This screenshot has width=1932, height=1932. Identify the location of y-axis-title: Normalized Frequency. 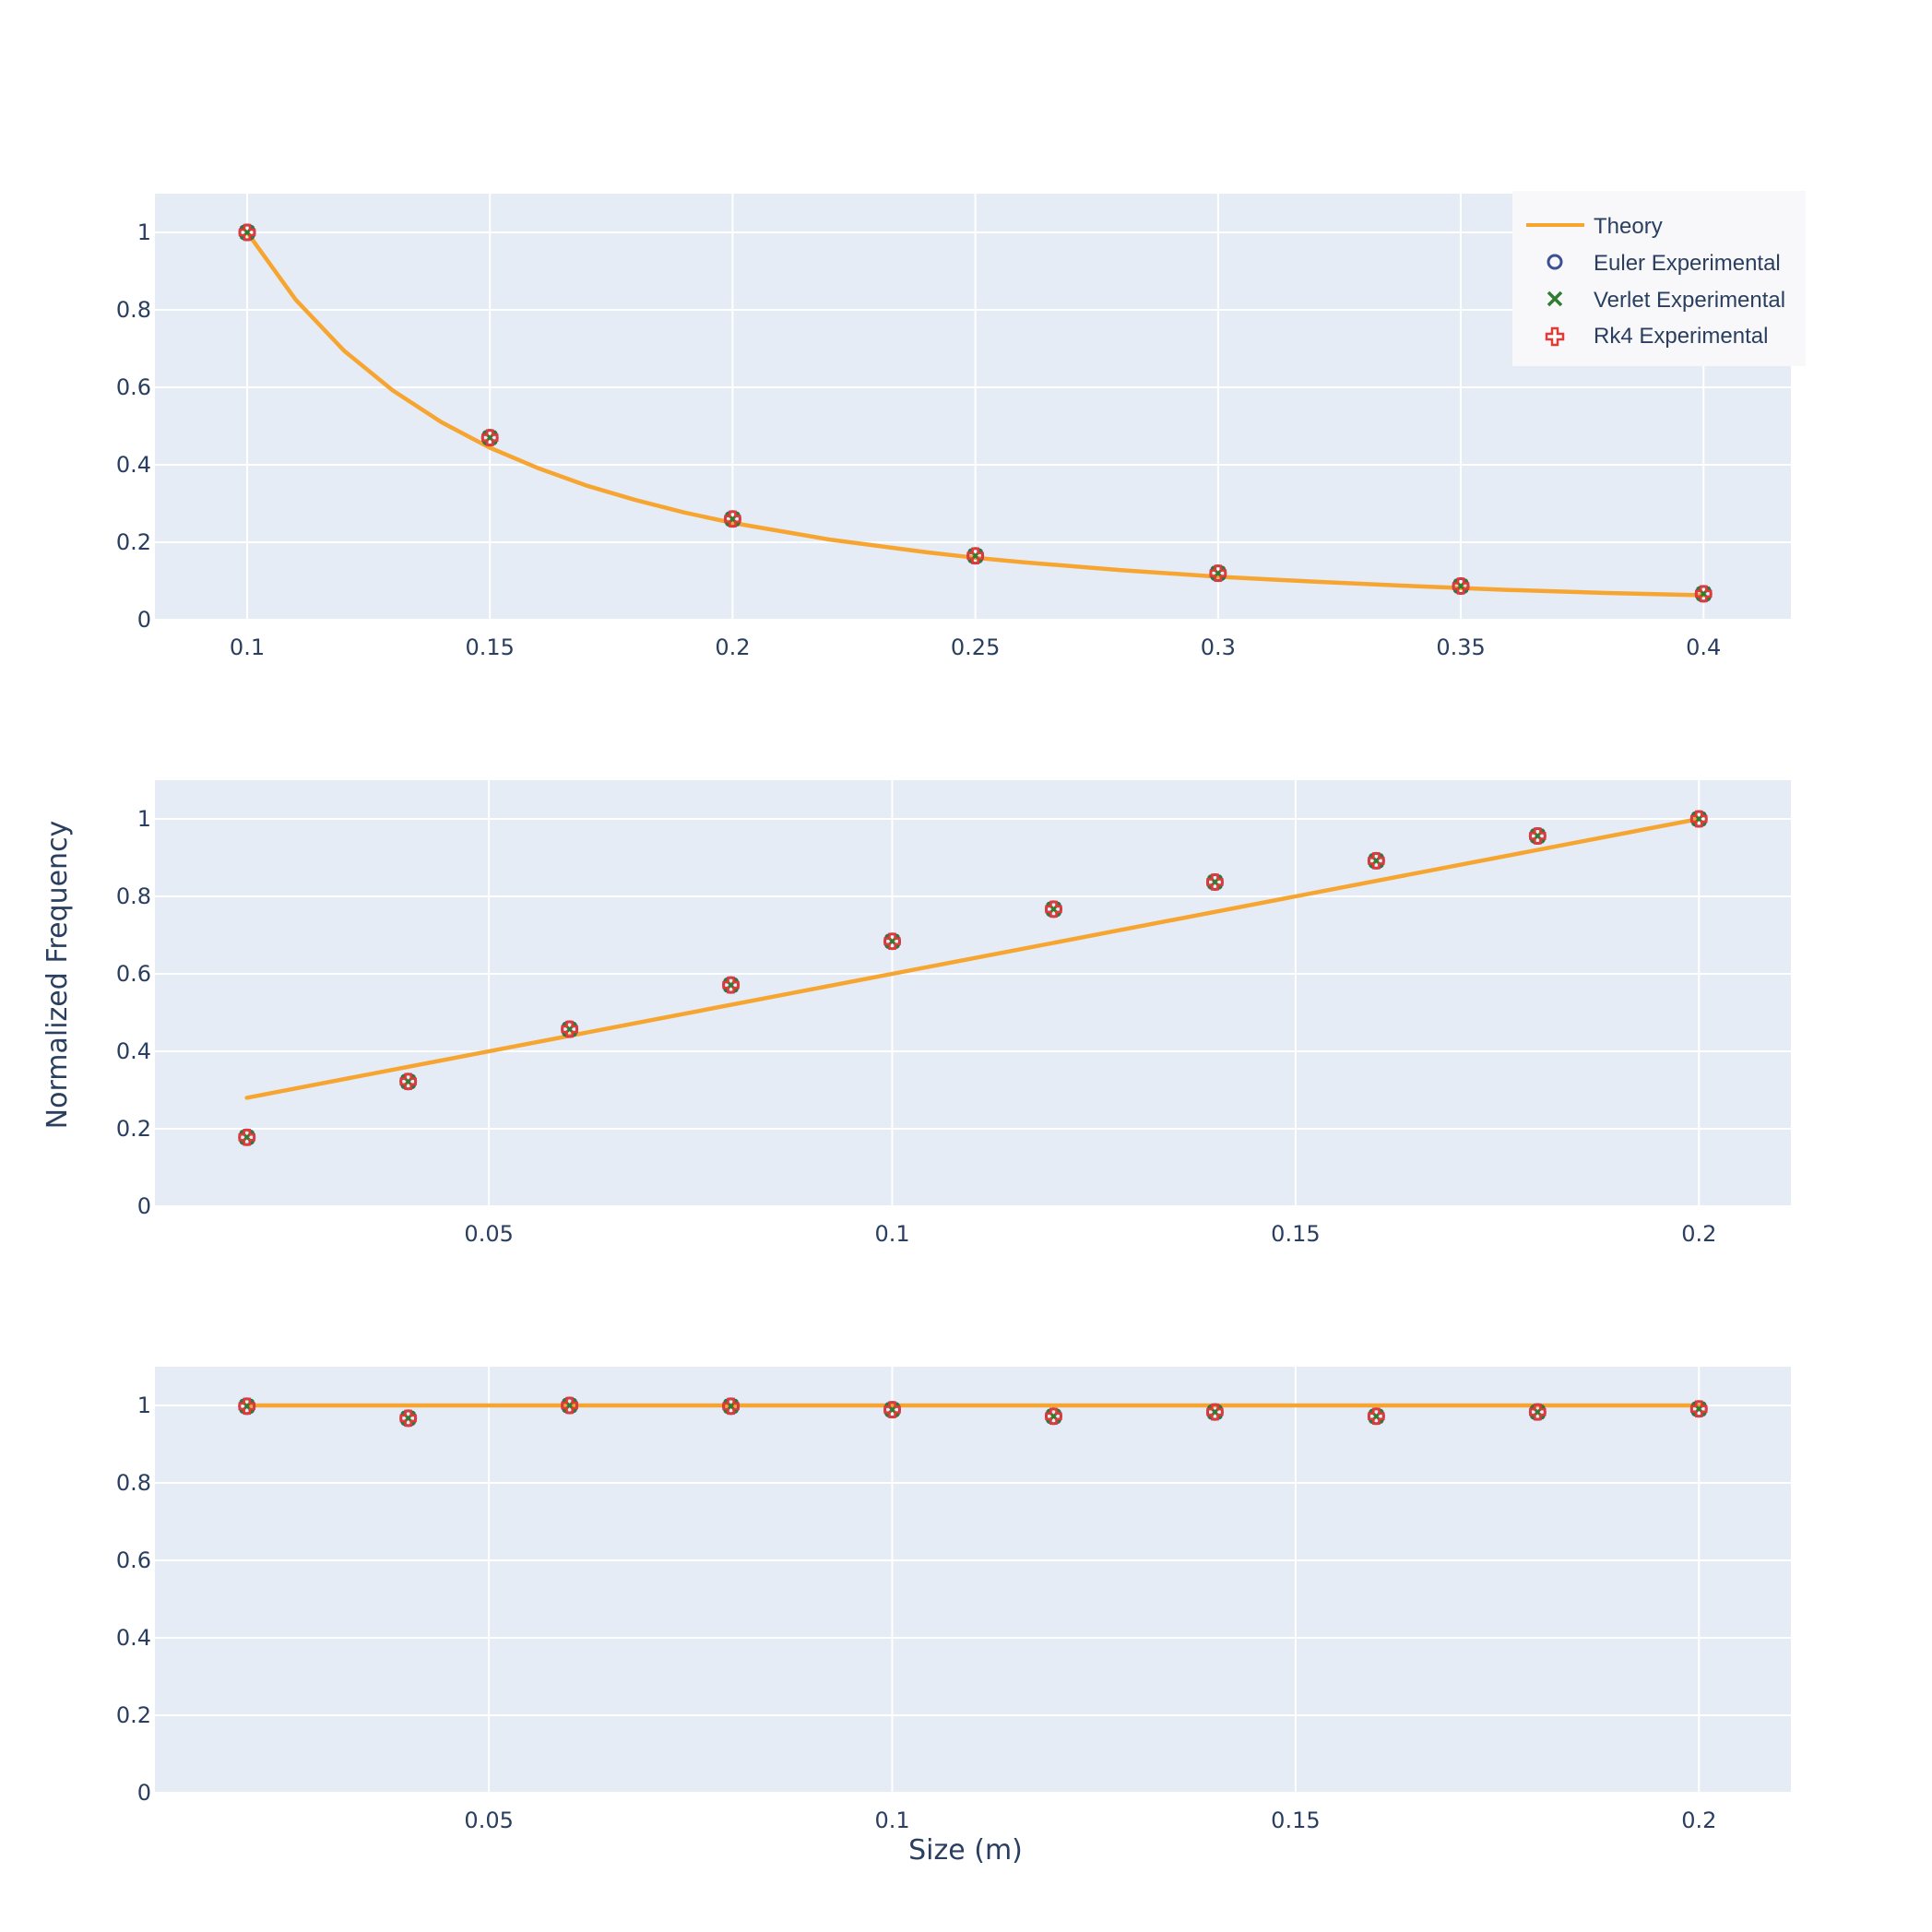
(58, 975).